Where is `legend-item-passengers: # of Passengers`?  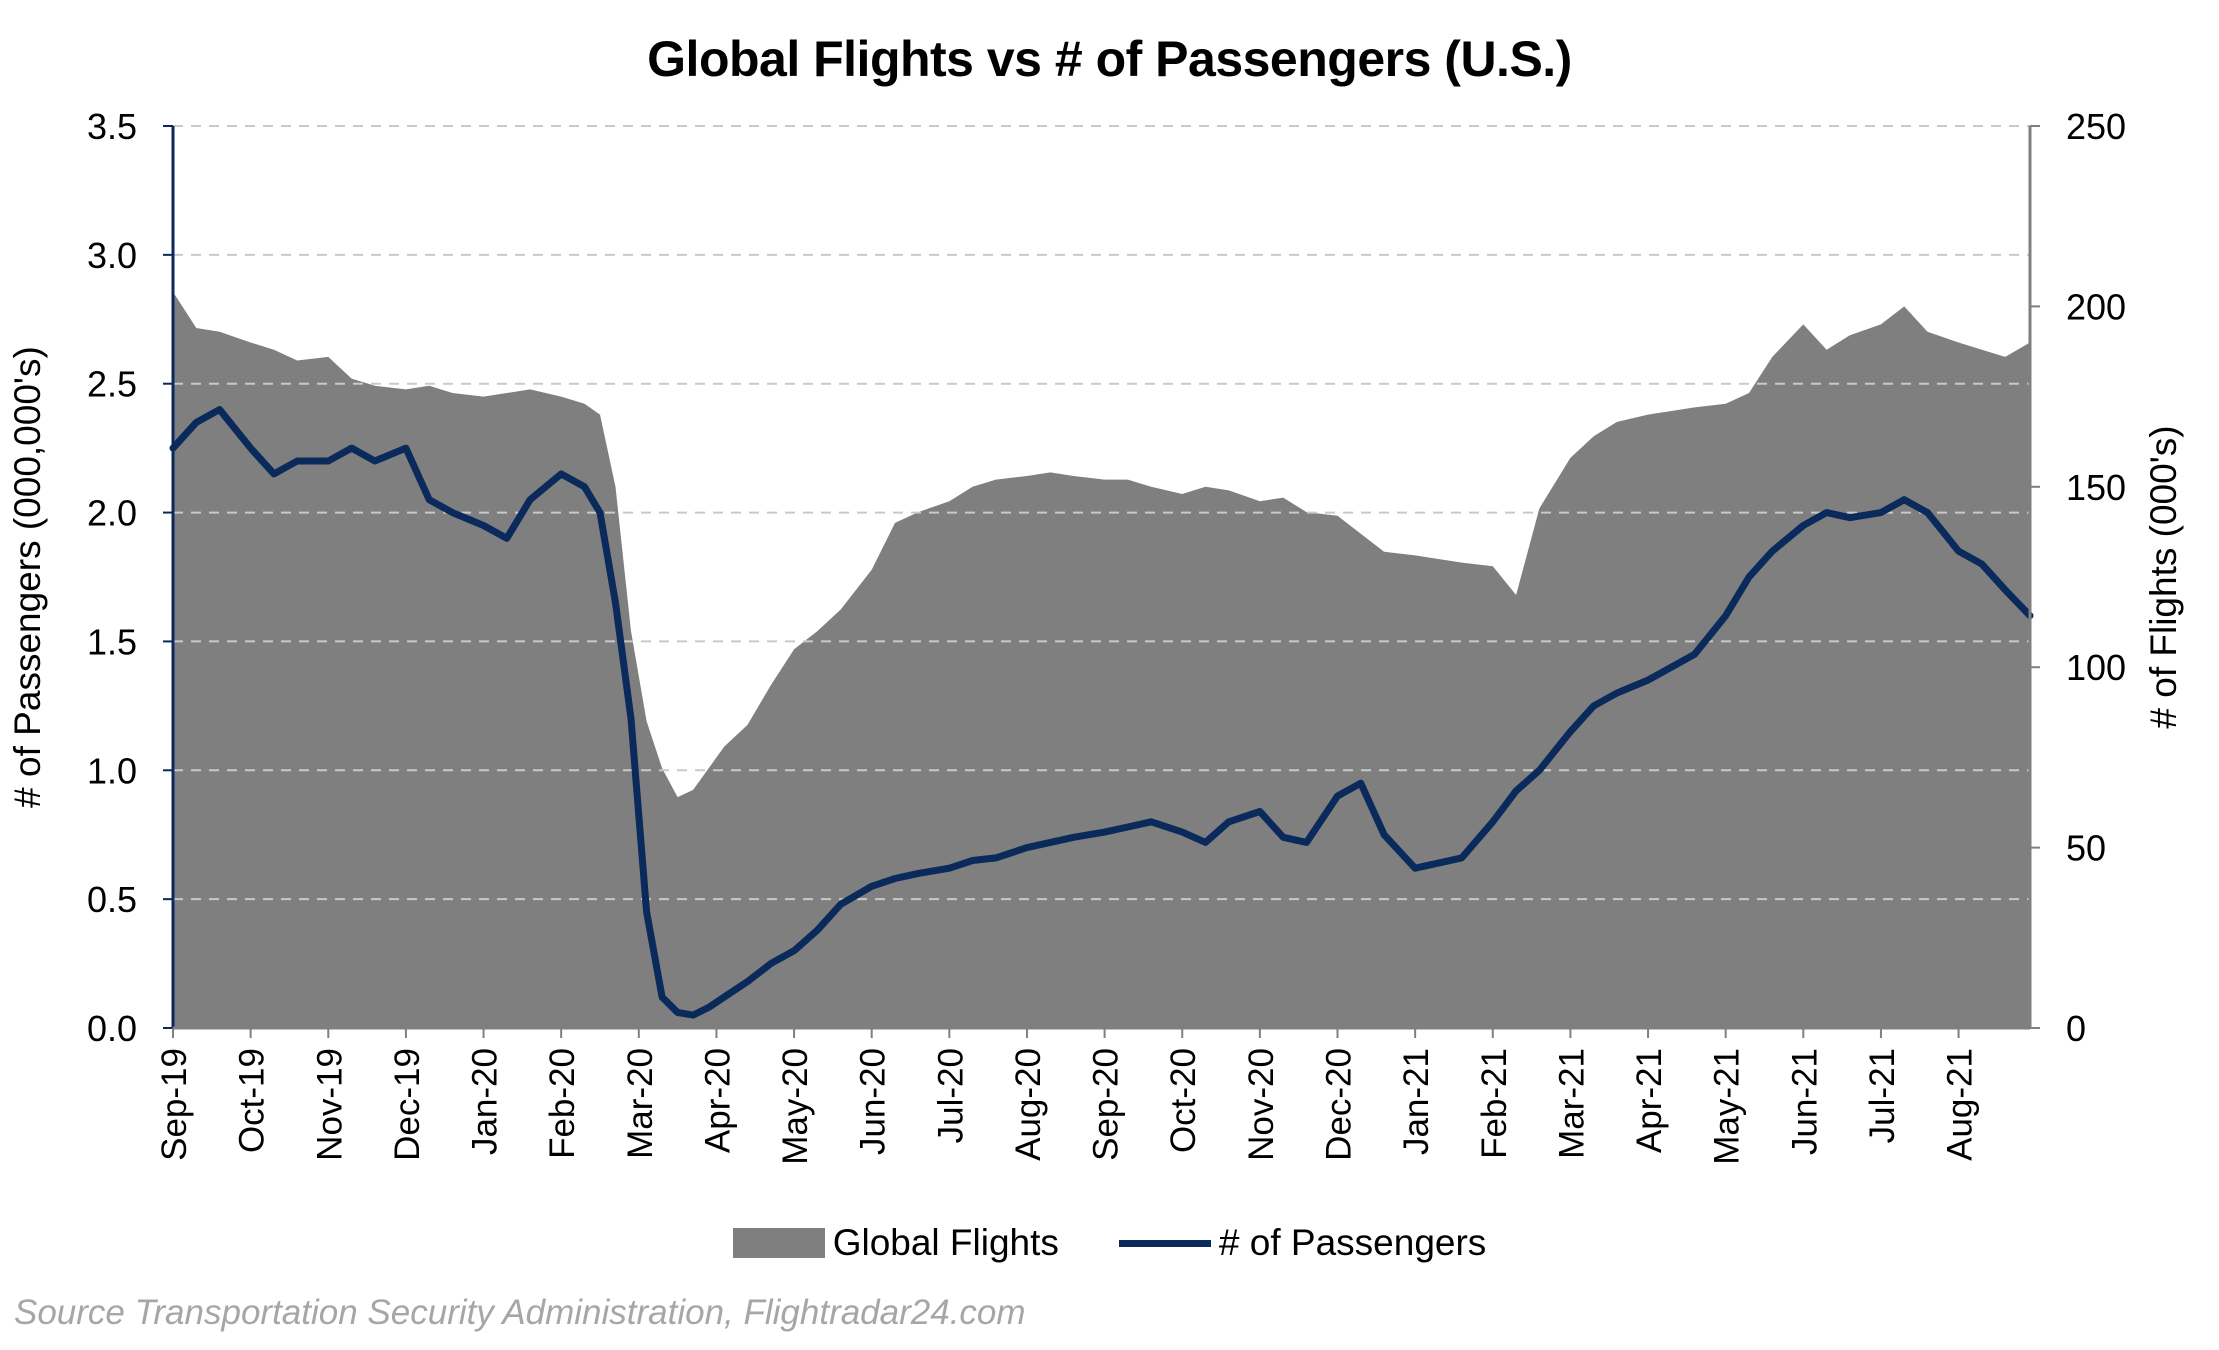 legend-item-passengers: # of Passengers is located at coordinates (1302, 1243).